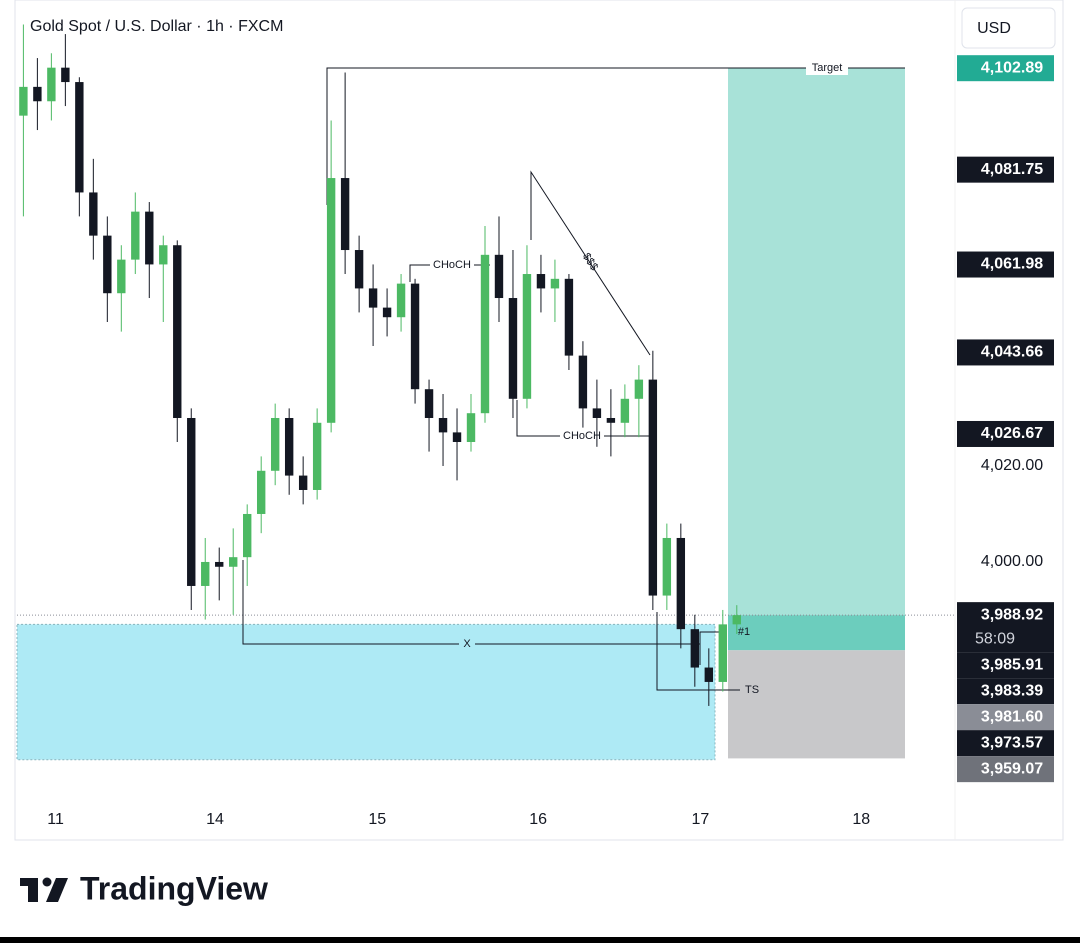  Describe the element at coordinates (538, 819) in the screenshot. I see `x-tick-label: 16` at that location.